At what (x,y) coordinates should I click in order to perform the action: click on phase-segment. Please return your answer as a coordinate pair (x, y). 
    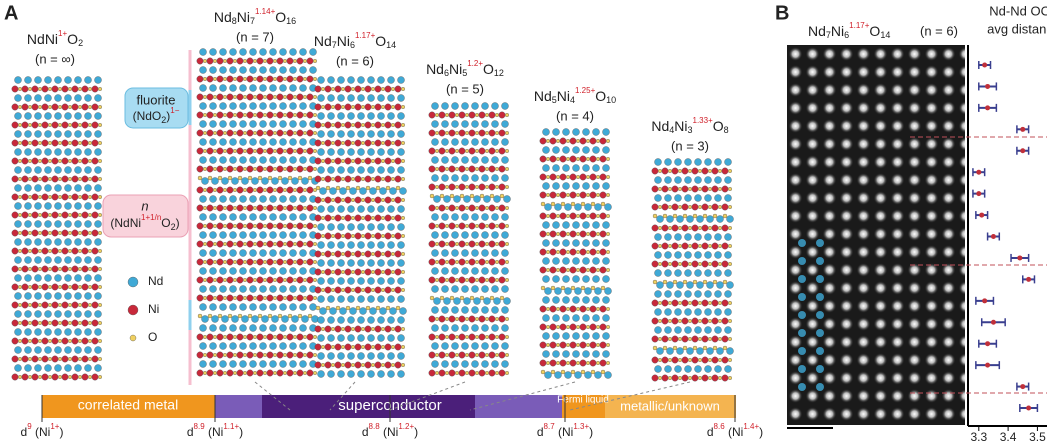
    Looking at the image, I should click on (238, 406).